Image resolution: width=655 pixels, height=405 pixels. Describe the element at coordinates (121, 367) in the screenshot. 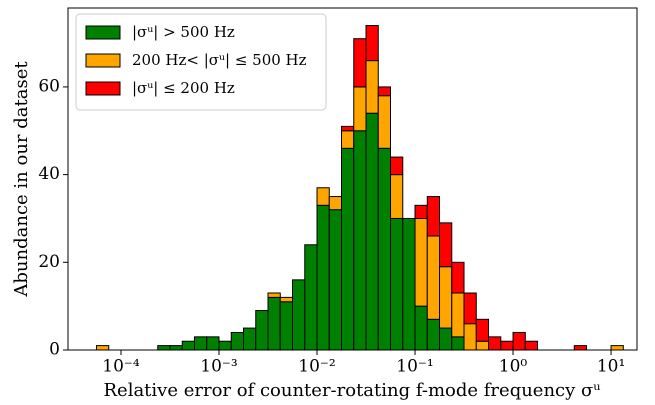

I see `x-tick-label: 10⁻⁴` at that location.